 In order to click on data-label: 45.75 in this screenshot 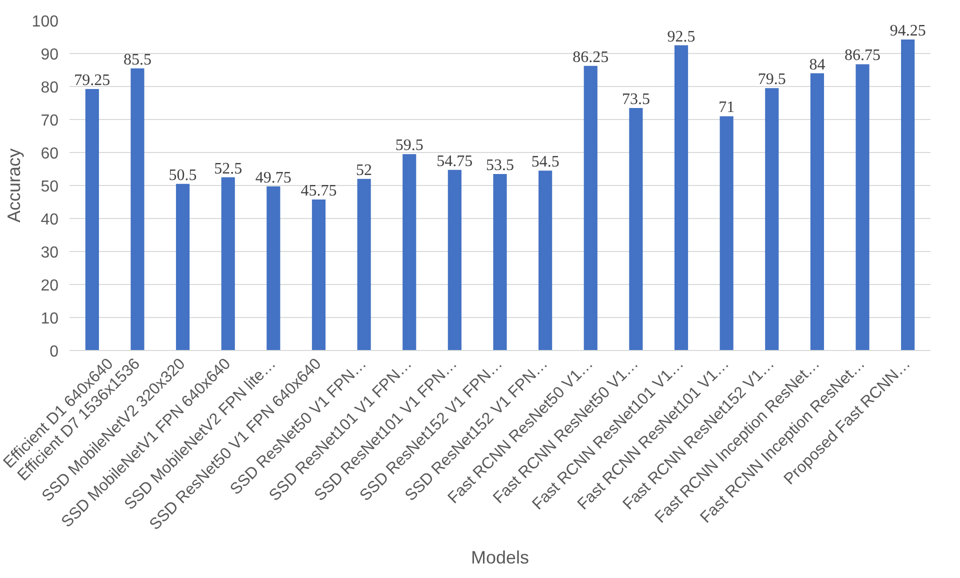, I will do `click(318, 191)`.